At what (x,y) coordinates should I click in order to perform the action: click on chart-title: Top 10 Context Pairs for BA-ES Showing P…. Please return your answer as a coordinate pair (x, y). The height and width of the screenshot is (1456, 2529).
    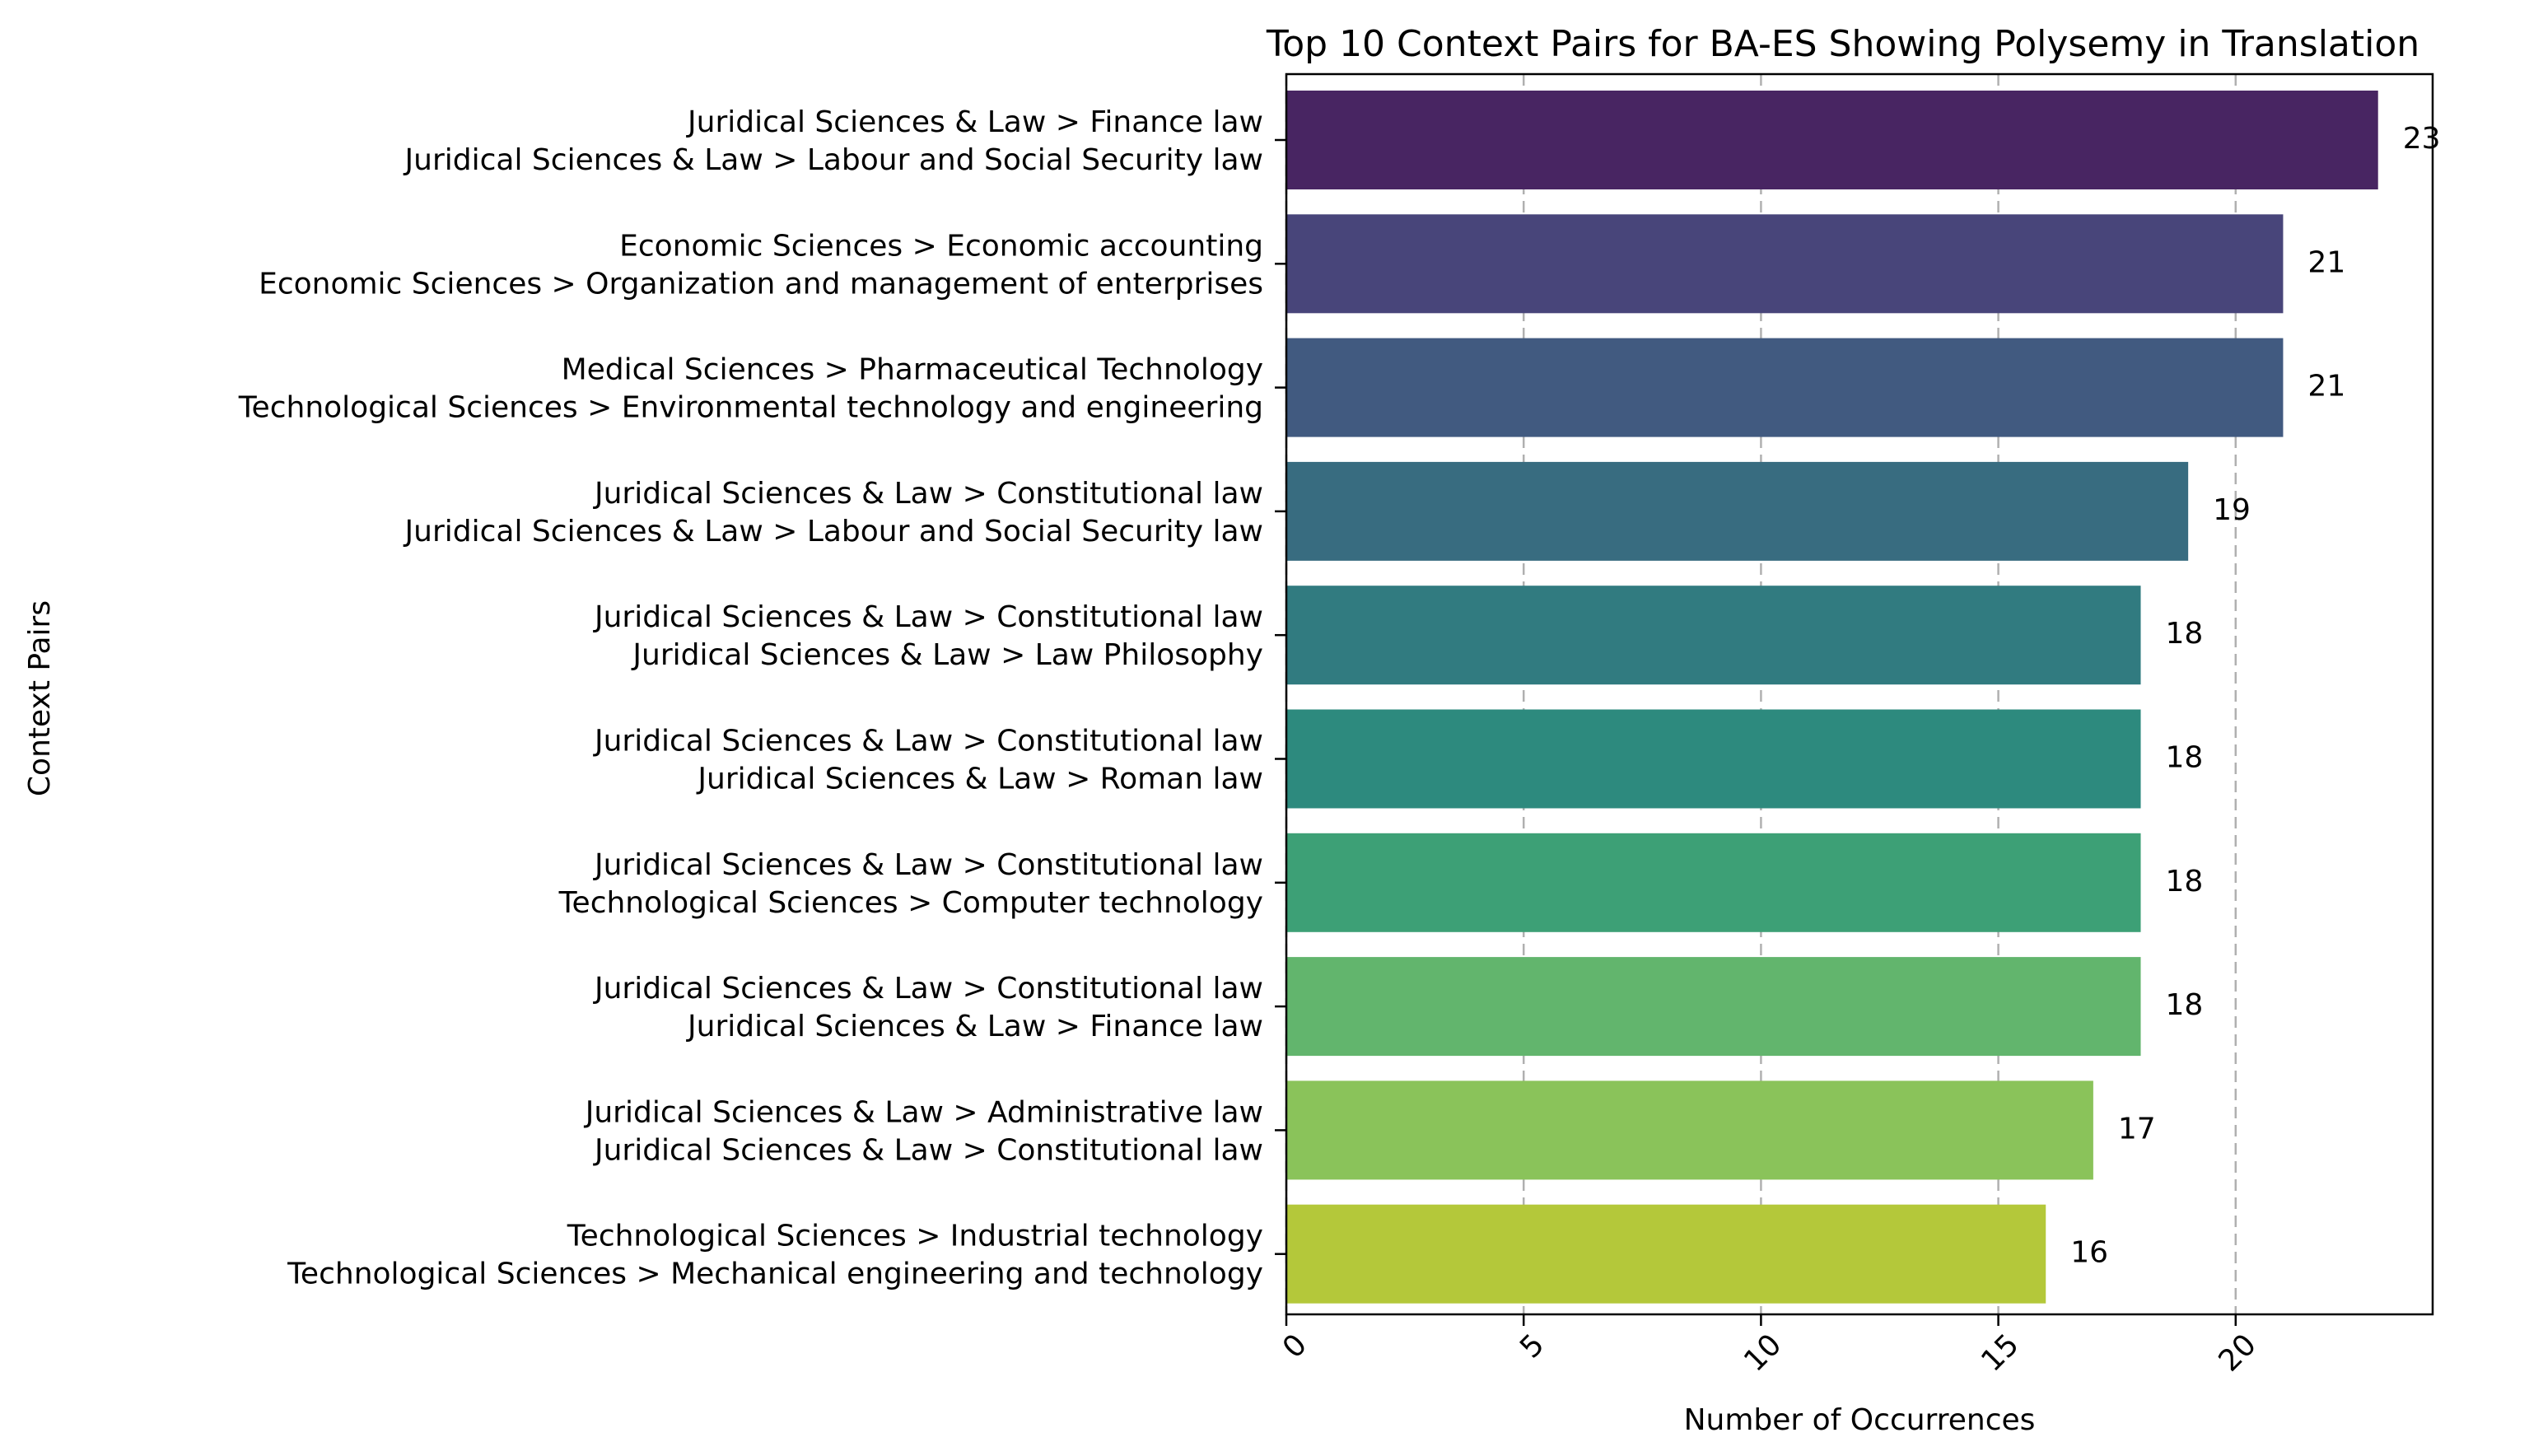
    Looking at the image, I should click on (1843, 44).